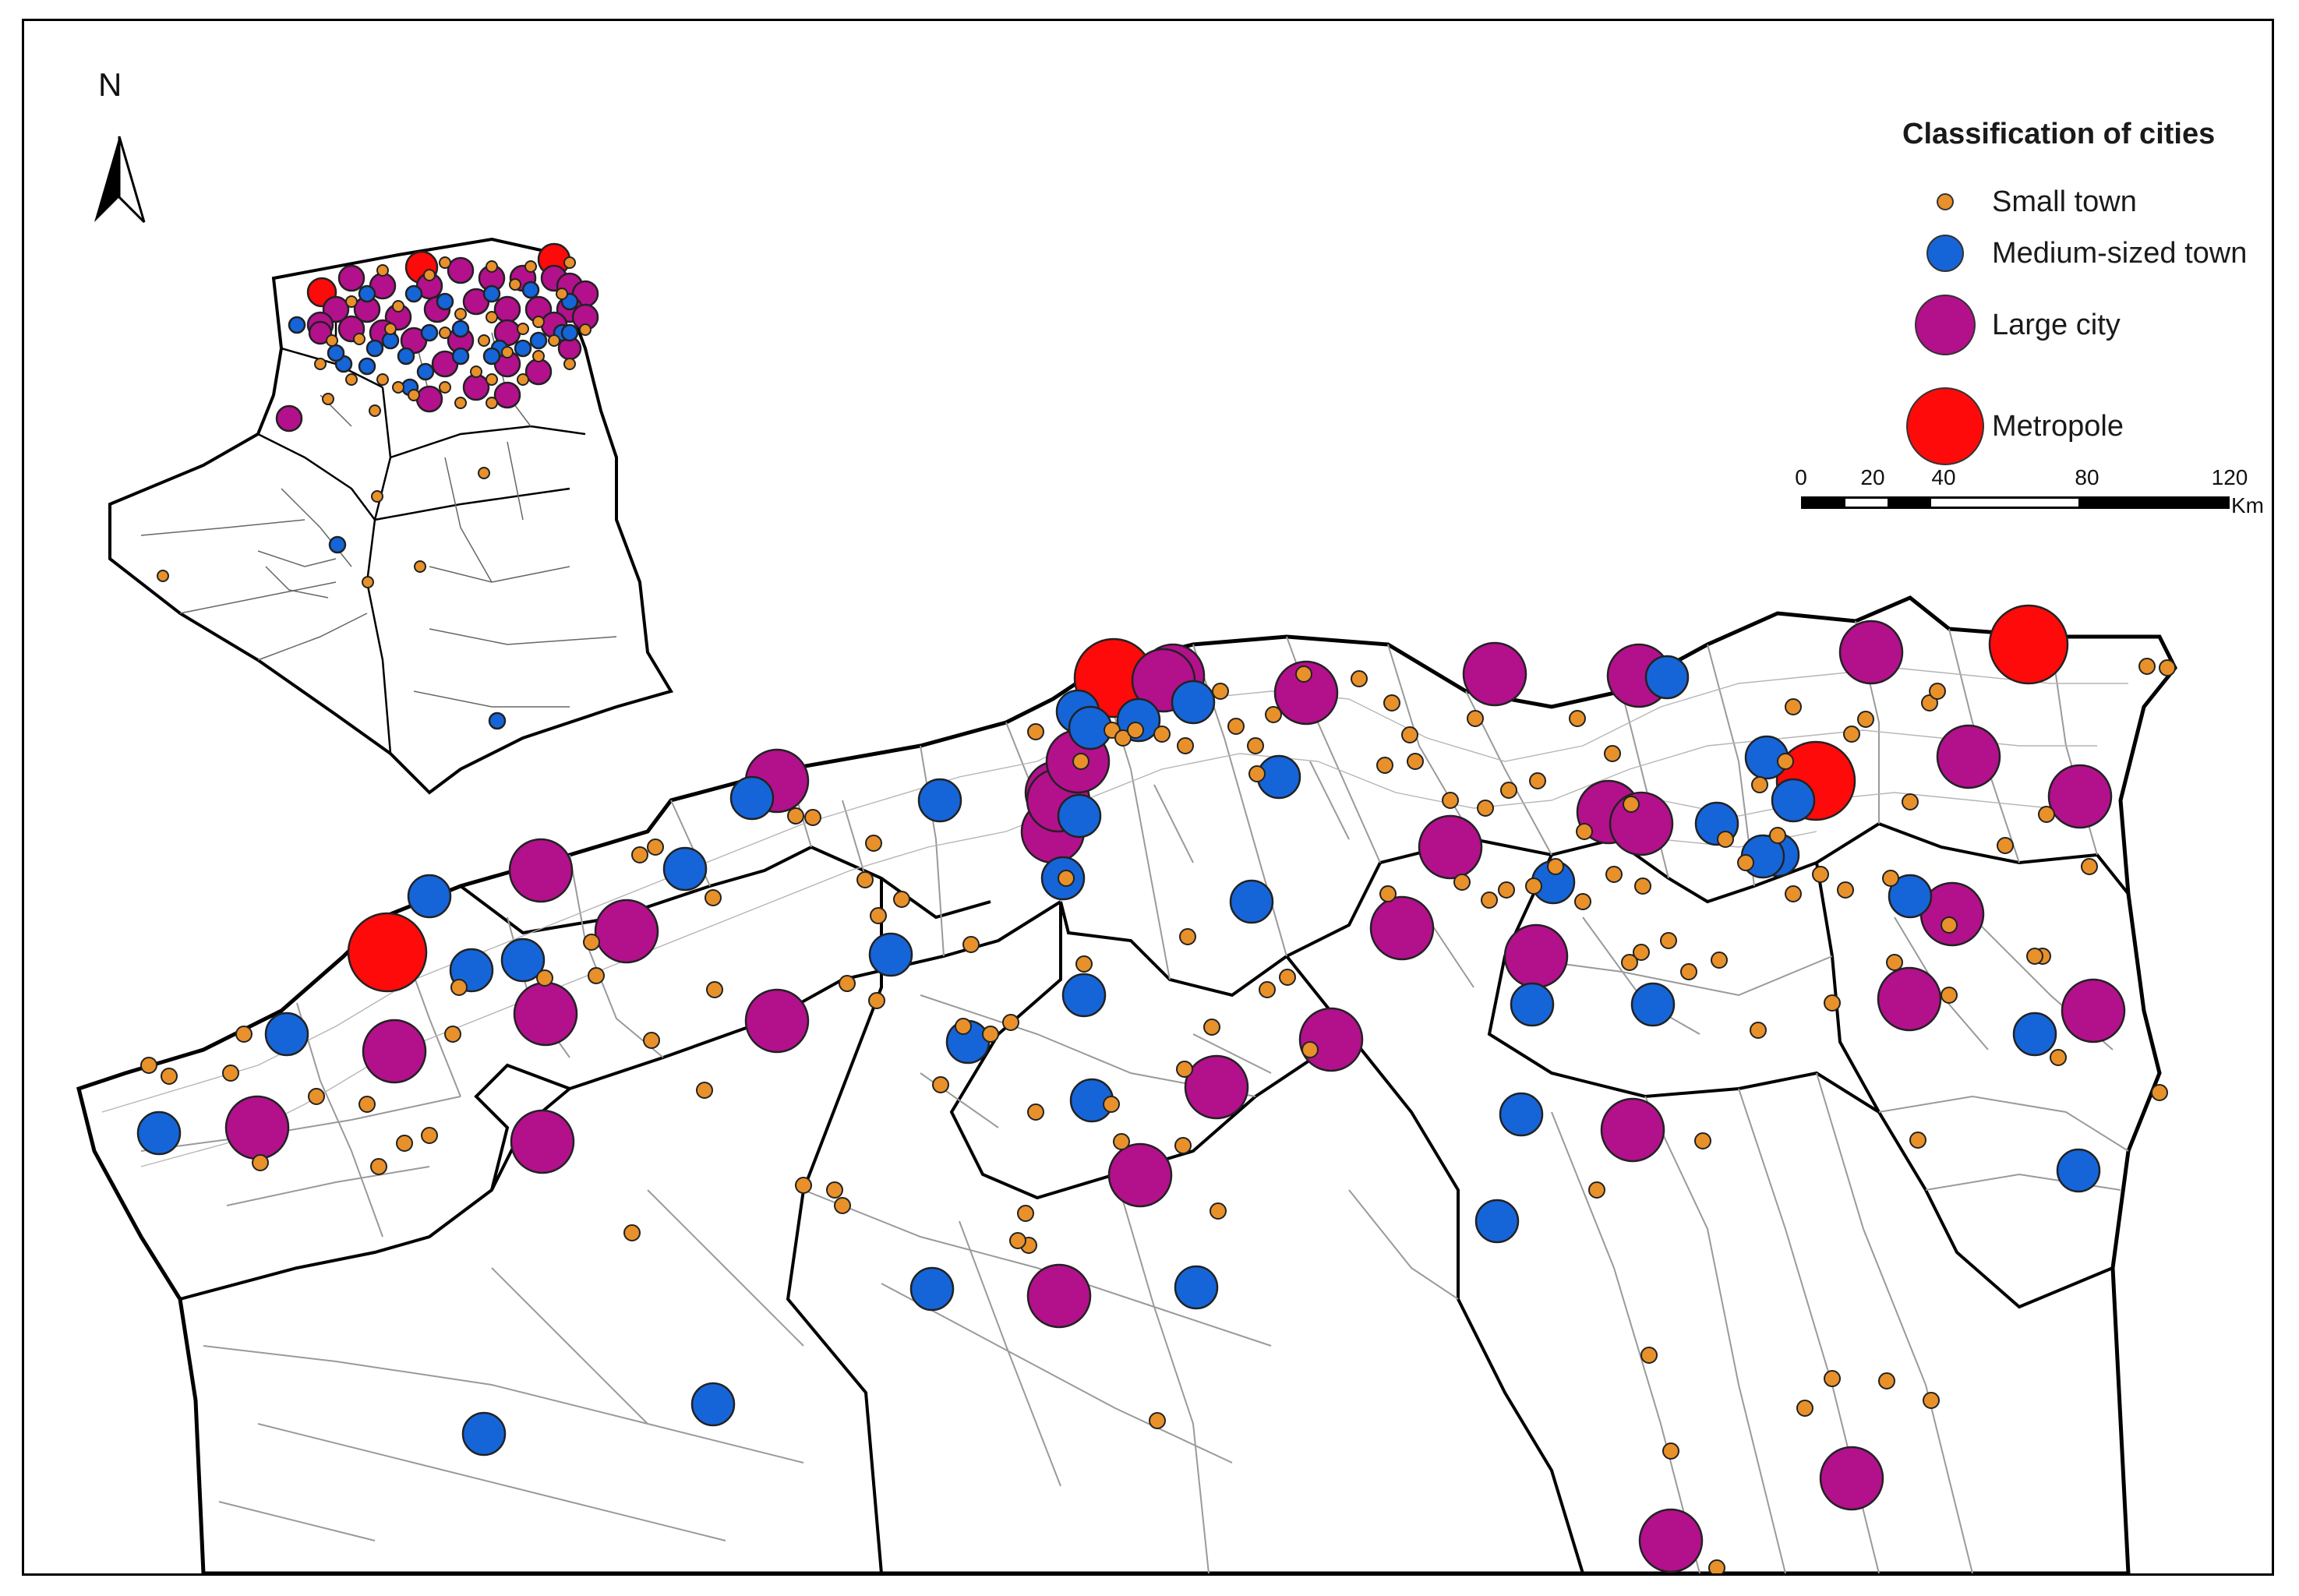 The image size is (2299, 1596). What do you see at coordinates (120, 180) in the screenshot?
I see `north-arrow-icon` at bounding box center [120, 180].